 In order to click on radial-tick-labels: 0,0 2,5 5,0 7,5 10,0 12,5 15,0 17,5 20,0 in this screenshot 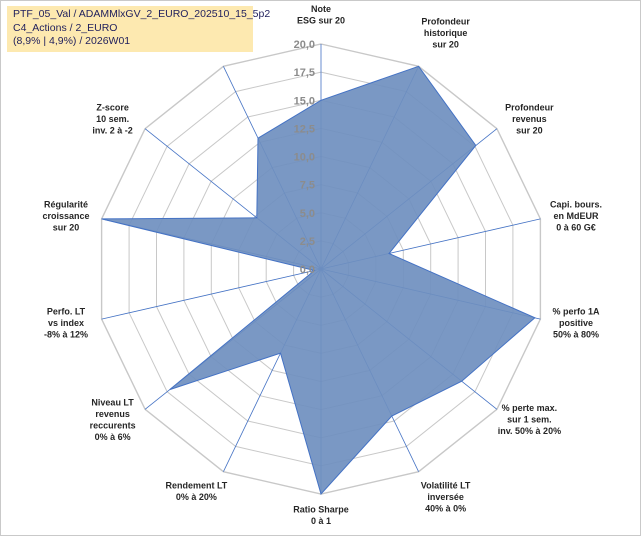, I will do `click(304, 157)`.